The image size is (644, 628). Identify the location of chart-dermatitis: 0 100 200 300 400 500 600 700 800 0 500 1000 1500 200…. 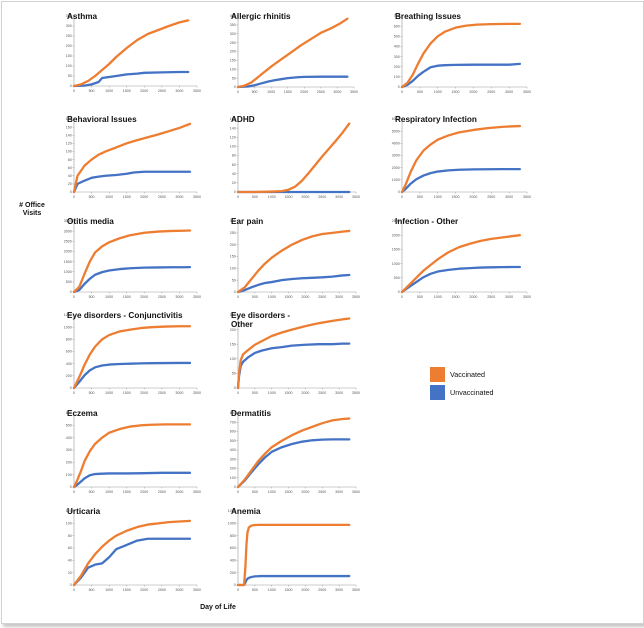
(295, 451).